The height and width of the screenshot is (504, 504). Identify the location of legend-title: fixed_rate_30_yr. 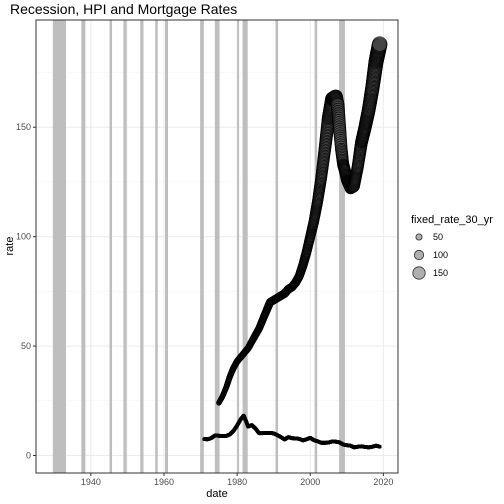
(452, 220).